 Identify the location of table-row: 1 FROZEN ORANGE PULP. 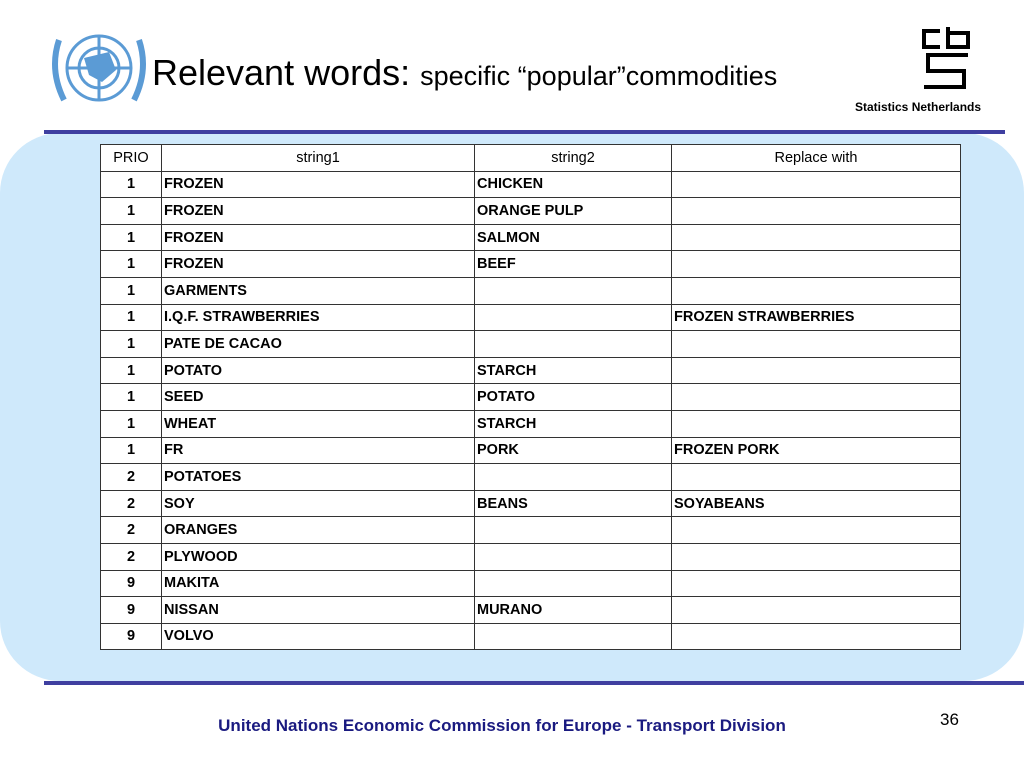
(530, 211).